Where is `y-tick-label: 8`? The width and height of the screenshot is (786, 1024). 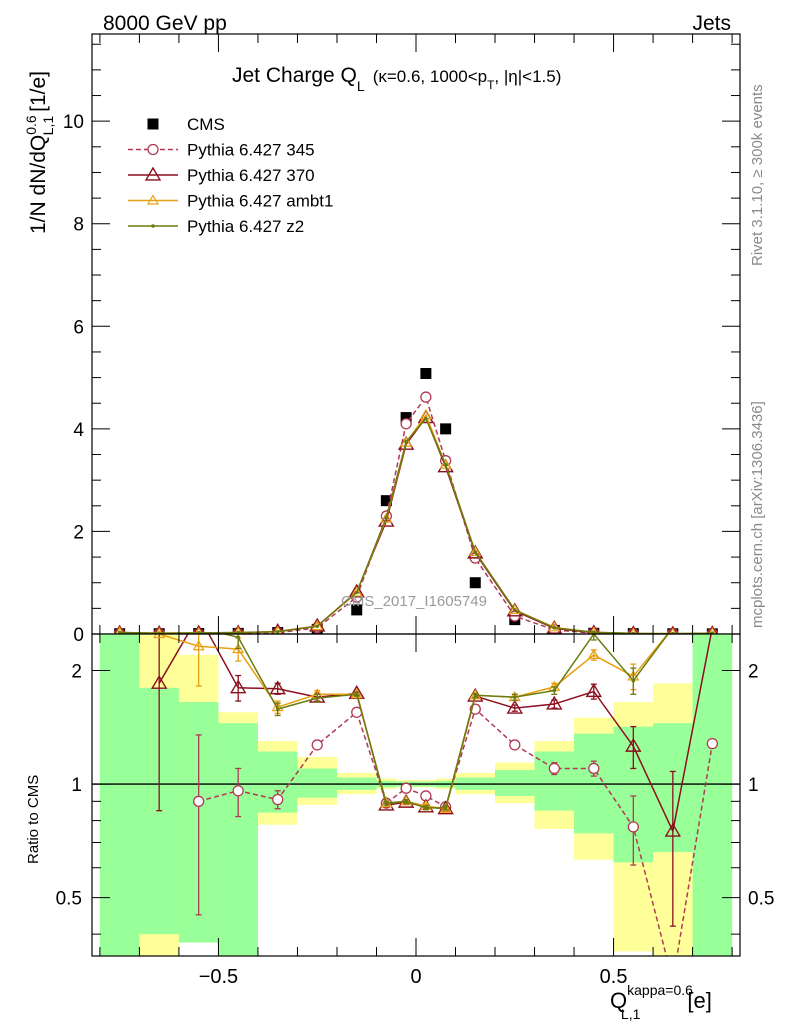
y-tick-label: 8 is located at coordinates (78, 225).